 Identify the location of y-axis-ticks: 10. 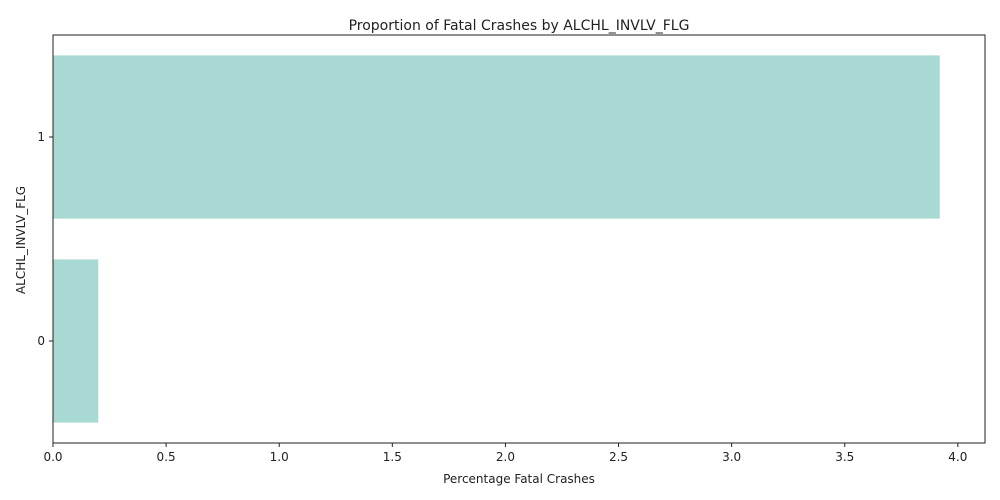
(45, 239).